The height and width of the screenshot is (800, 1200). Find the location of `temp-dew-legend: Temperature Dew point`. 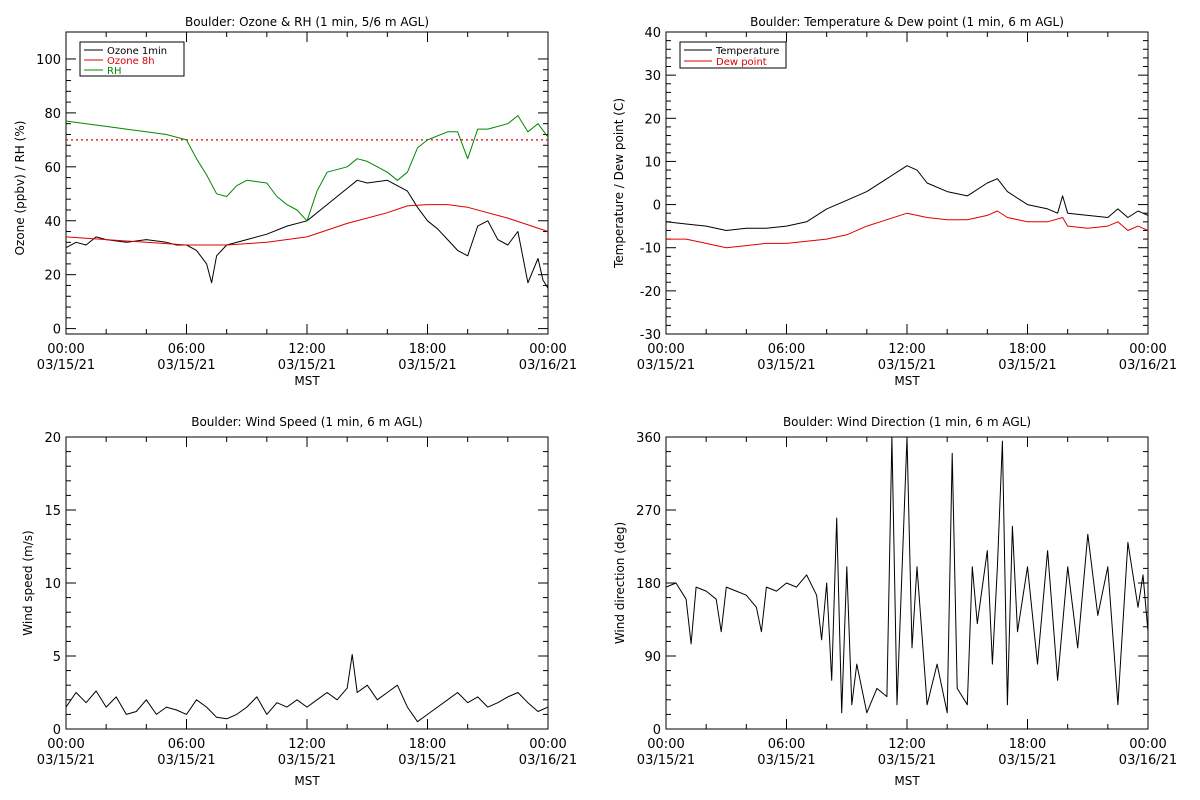

temp-dew-legend: Temperature Dew point is located at coordinates (733, 55).